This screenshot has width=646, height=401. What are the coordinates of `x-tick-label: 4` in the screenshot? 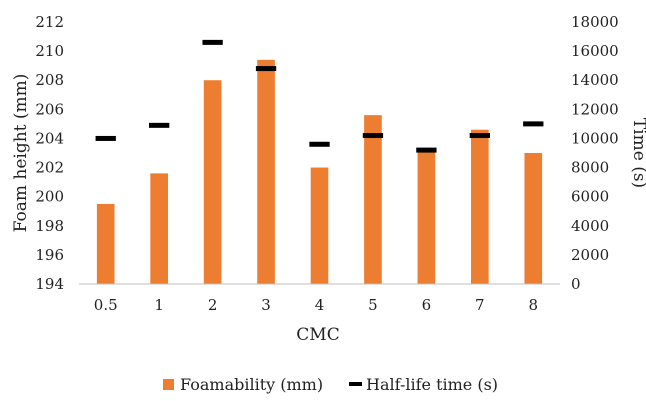 It's located at (320, 305).